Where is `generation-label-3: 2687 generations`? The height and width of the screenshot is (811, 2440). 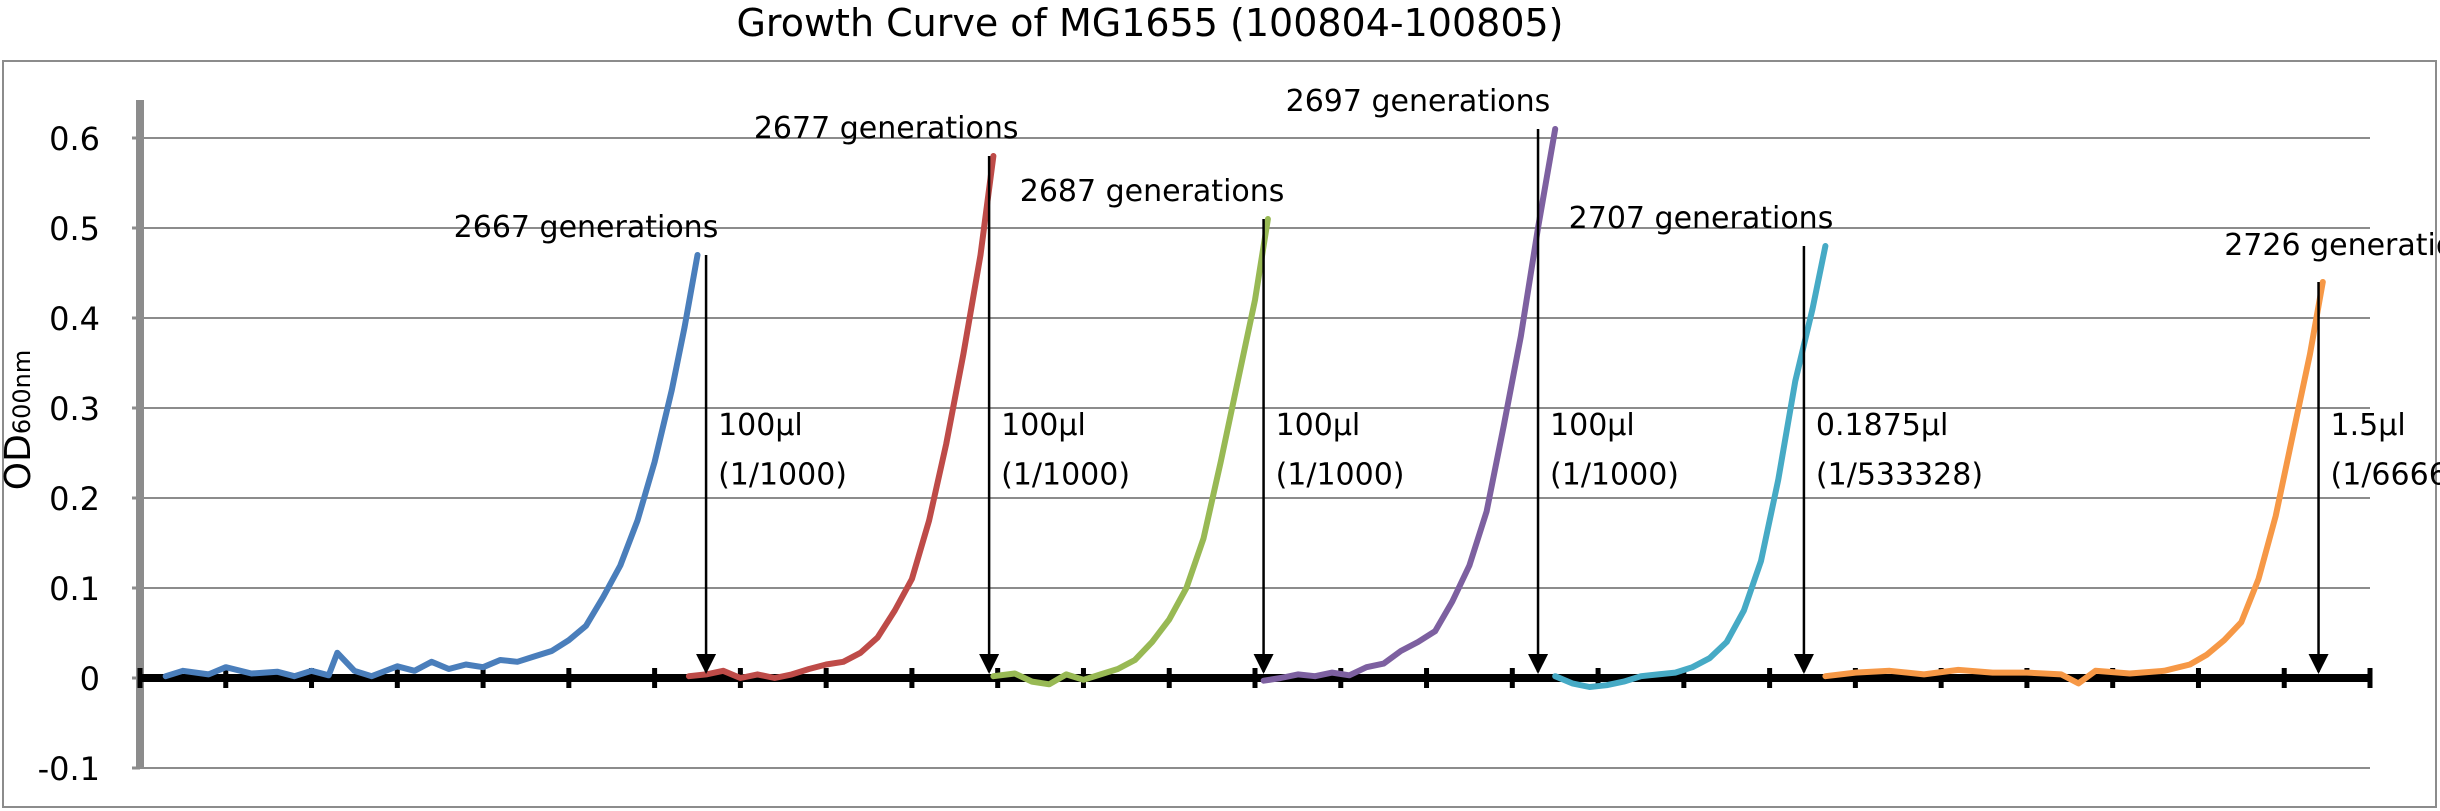
generation-label-3: 2687 generations is located at coordinates (1152, 191).